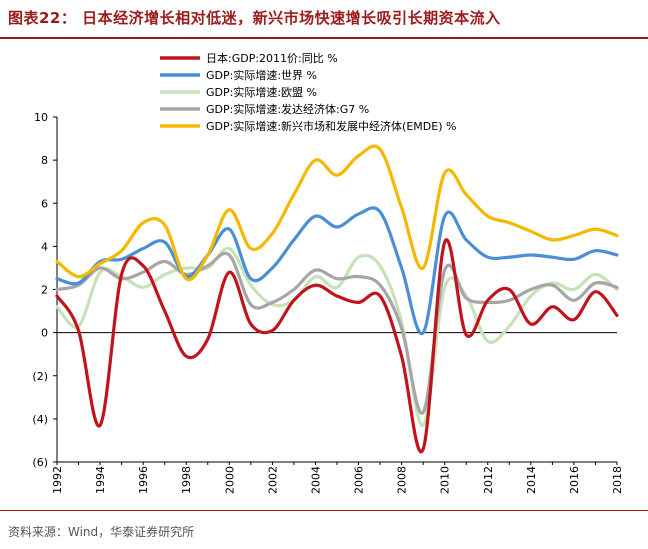 This screenshot has width=648, height=549. Describe the element at coordinates (44, 203) in the screenshot. I see `y-tick-label: 6` at that location.